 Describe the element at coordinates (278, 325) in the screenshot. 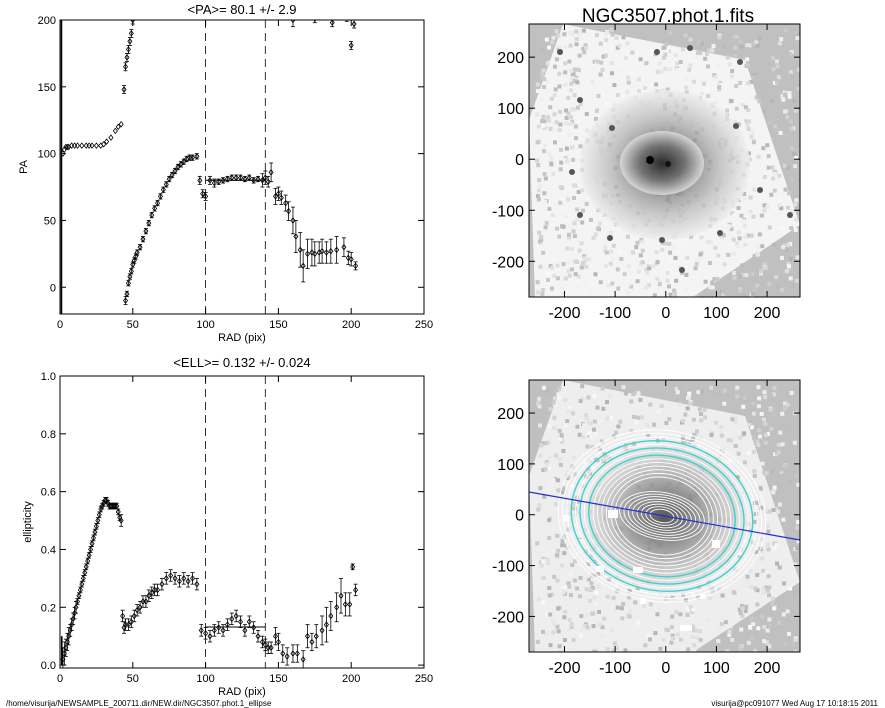

I see `pa-x-tick-label: 150` at that location.